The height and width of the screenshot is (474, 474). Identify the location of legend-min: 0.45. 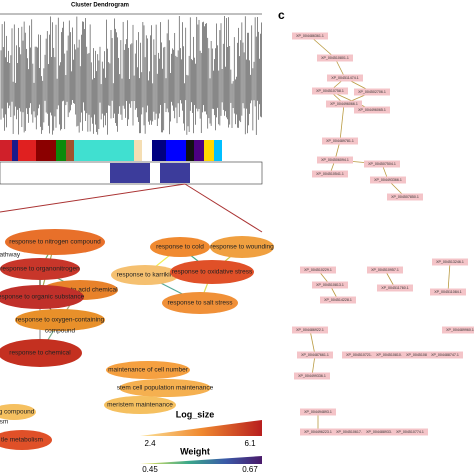
(150, 469).